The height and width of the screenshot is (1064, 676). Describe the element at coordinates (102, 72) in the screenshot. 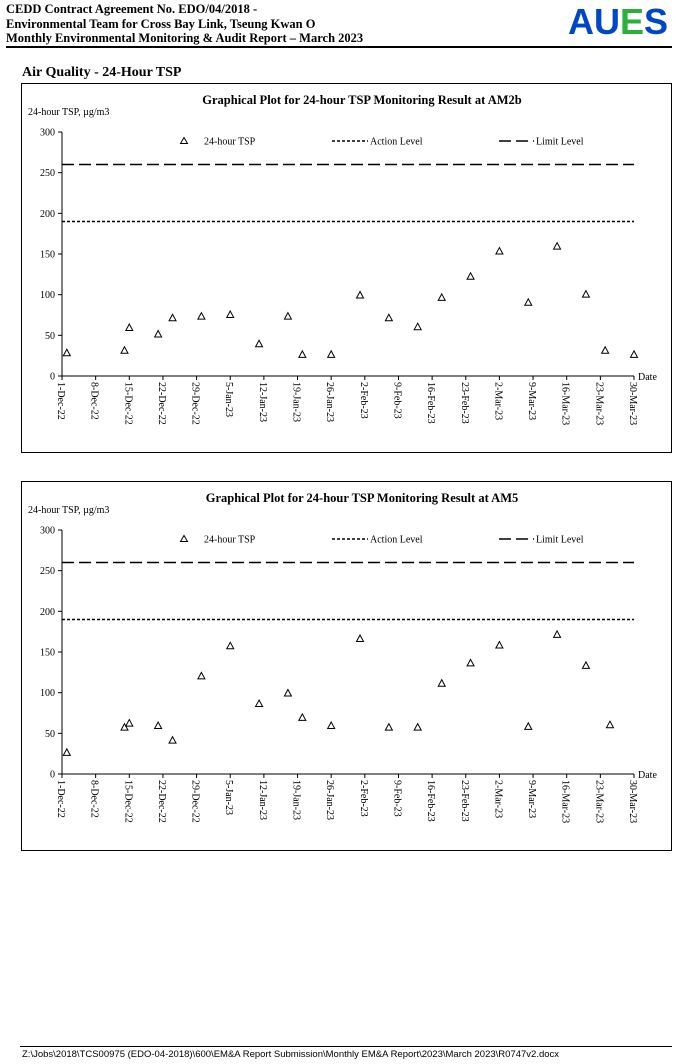

I see `section-title: Air Quality - 24-Hour TSP` at that location.